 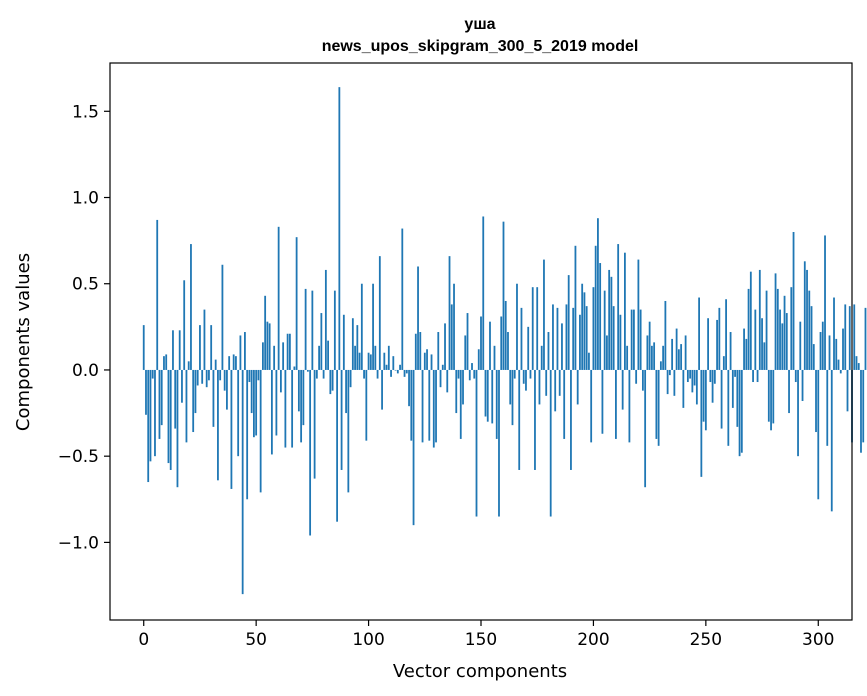 What do you see at coordinates (85, 112) in the screenshot?
I see `y-tick-label: 1.5` at bounding box center [85, 112].